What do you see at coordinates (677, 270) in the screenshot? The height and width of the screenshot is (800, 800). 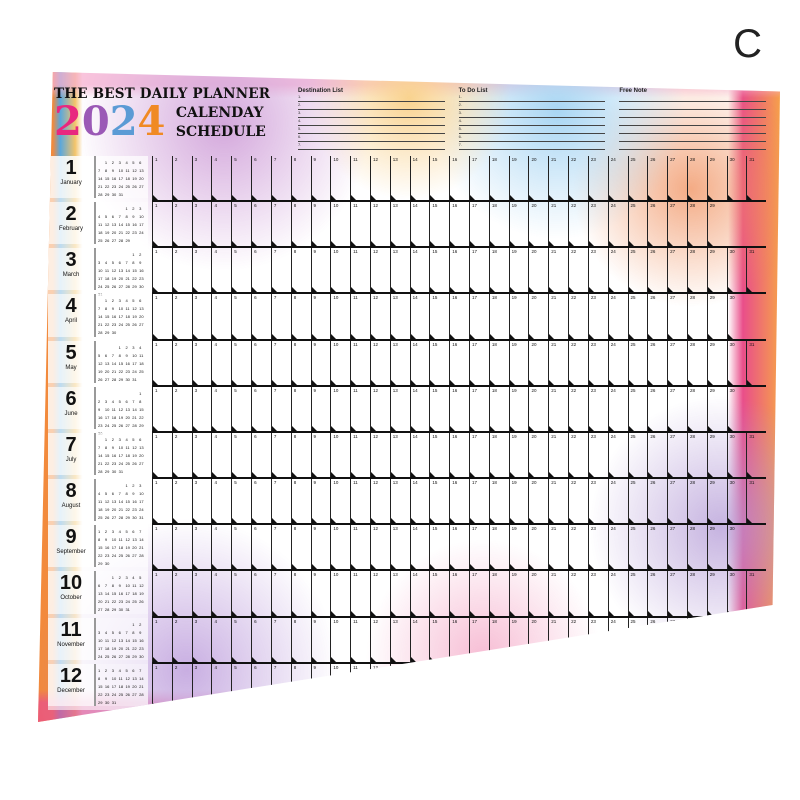 I see `day-cell: 27` at bounding box center [677, 270].